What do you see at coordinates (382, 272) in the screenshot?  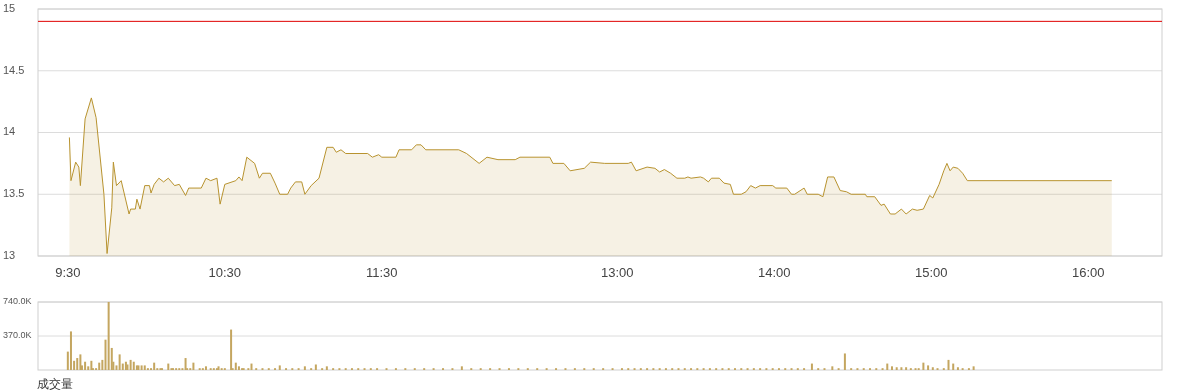 I see `x-tick-label: 11:30` at bounding box center [382, 272].